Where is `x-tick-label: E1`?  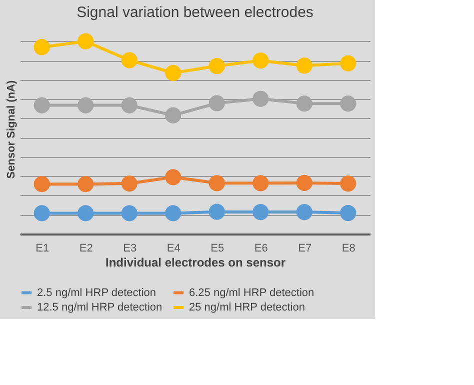
x-tick-label: E1 is located at coordinates (43, 248).